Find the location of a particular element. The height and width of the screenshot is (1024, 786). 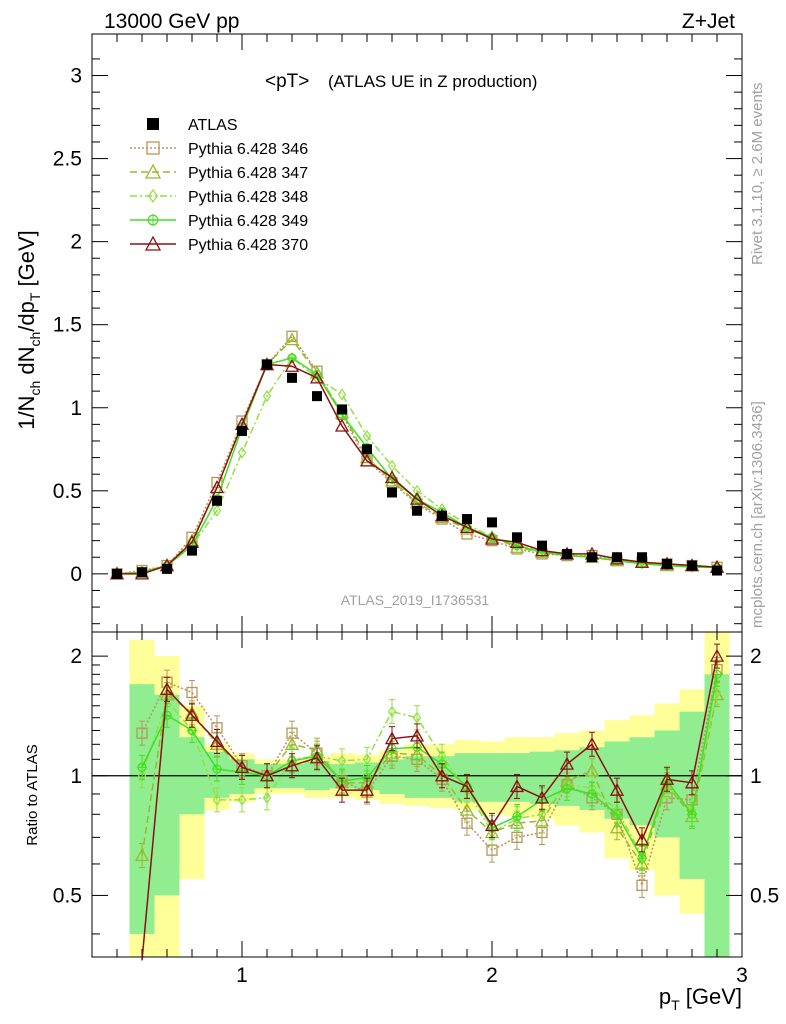

legend-marker-p347 is located at coordinates (153, 171).